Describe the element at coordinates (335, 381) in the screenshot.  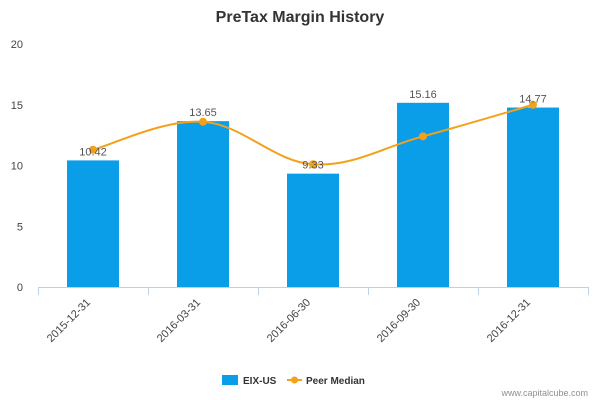
I see `legend-label-peer: Peer Median` at that location.